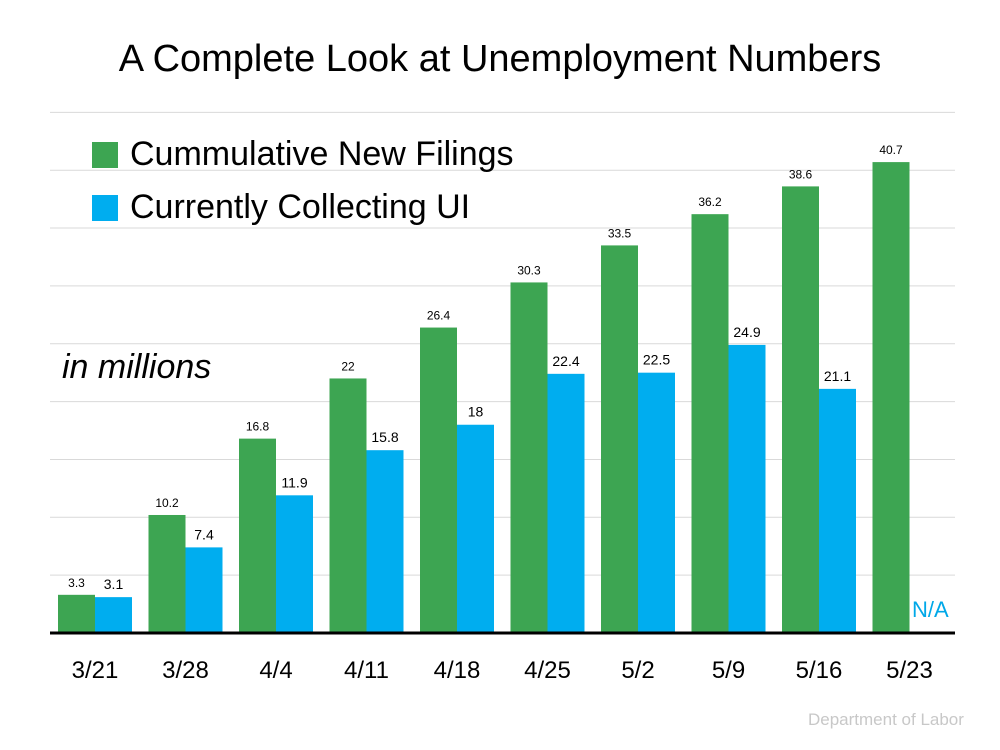 This screenshot has height=750, width=1000. What do you see at coordinates (185, 670) in the screenshot?
I see `x-tick-label: 3/28` at bounding box center [185, 670].